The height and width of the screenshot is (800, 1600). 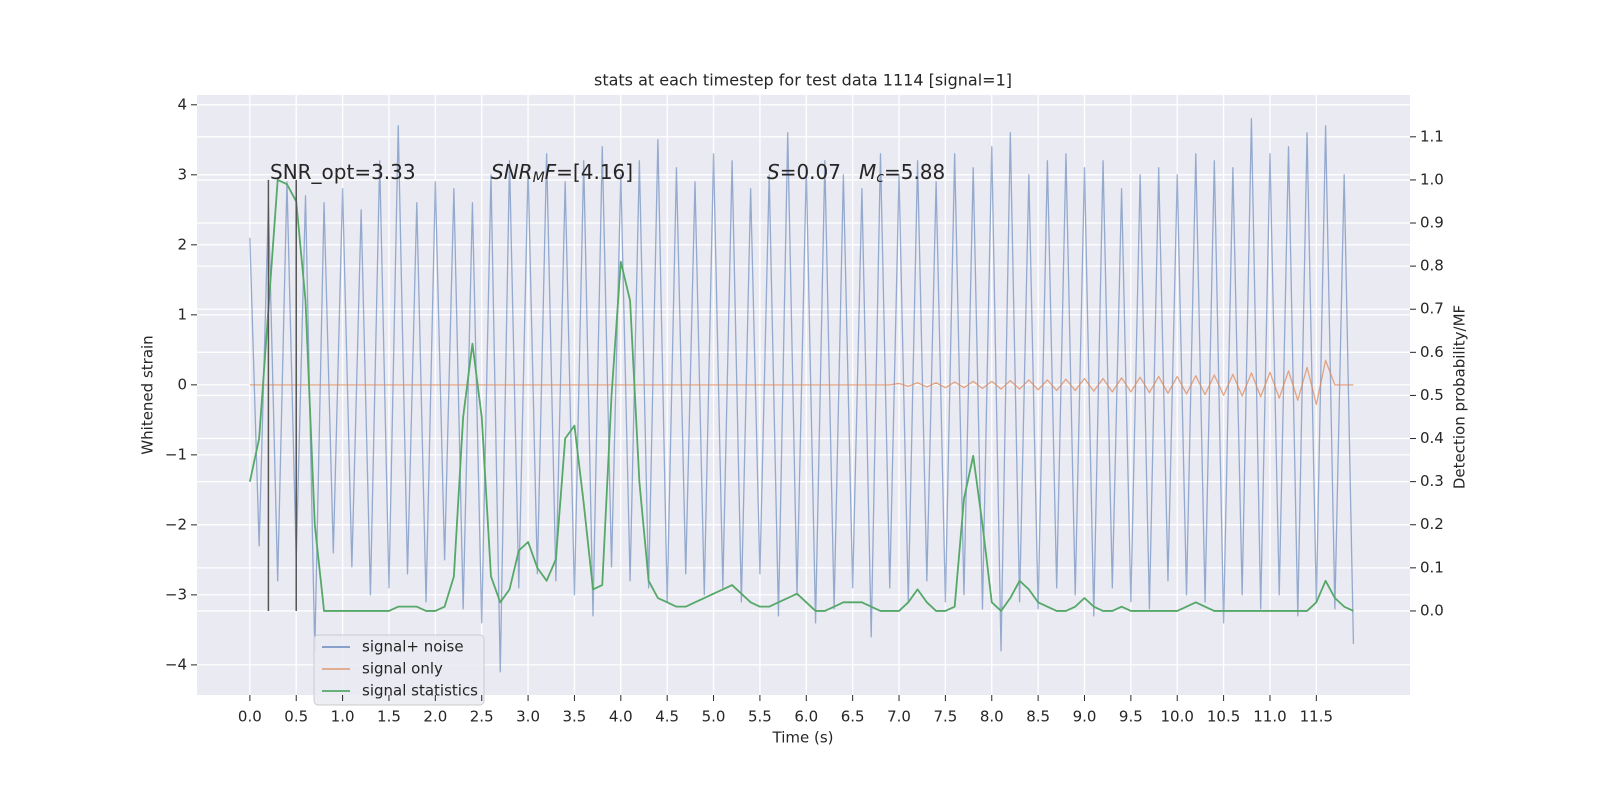 I want to click on x-tick-label: 3.5, so click(x=575, y=717).